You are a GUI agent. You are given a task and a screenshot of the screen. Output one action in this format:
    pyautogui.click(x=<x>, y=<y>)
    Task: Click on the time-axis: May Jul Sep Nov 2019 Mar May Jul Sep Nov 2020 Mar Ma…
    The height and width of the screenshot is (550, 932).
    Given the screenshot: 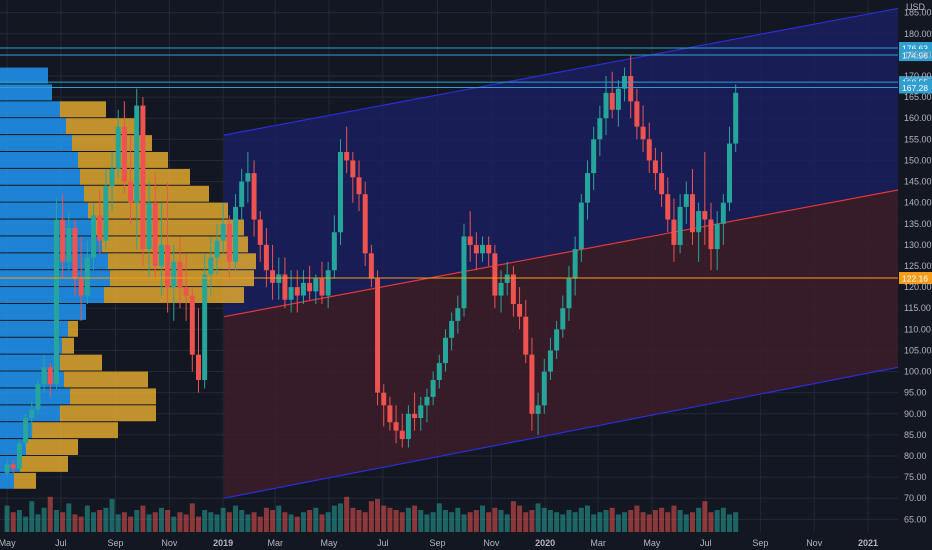 What is the action you would take?
    pyautogui.click(x=439, y=543)
    